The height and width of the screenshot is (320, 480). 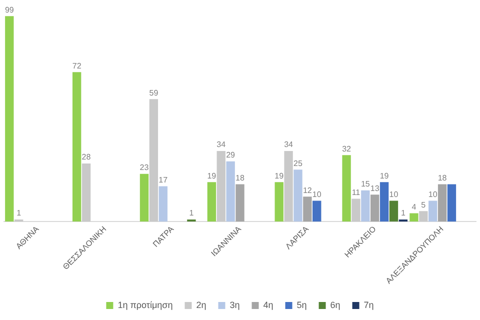 What do you see at coordinates (423, 205) in the screenshot?
I see `data-label: 5` at bounding box center [423, 205].